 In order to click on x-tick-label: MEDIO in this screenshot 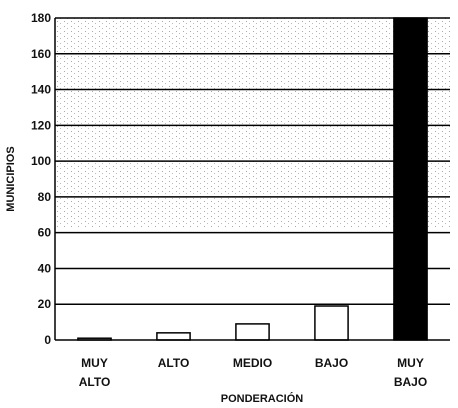, I will do `click(252, 363)`.